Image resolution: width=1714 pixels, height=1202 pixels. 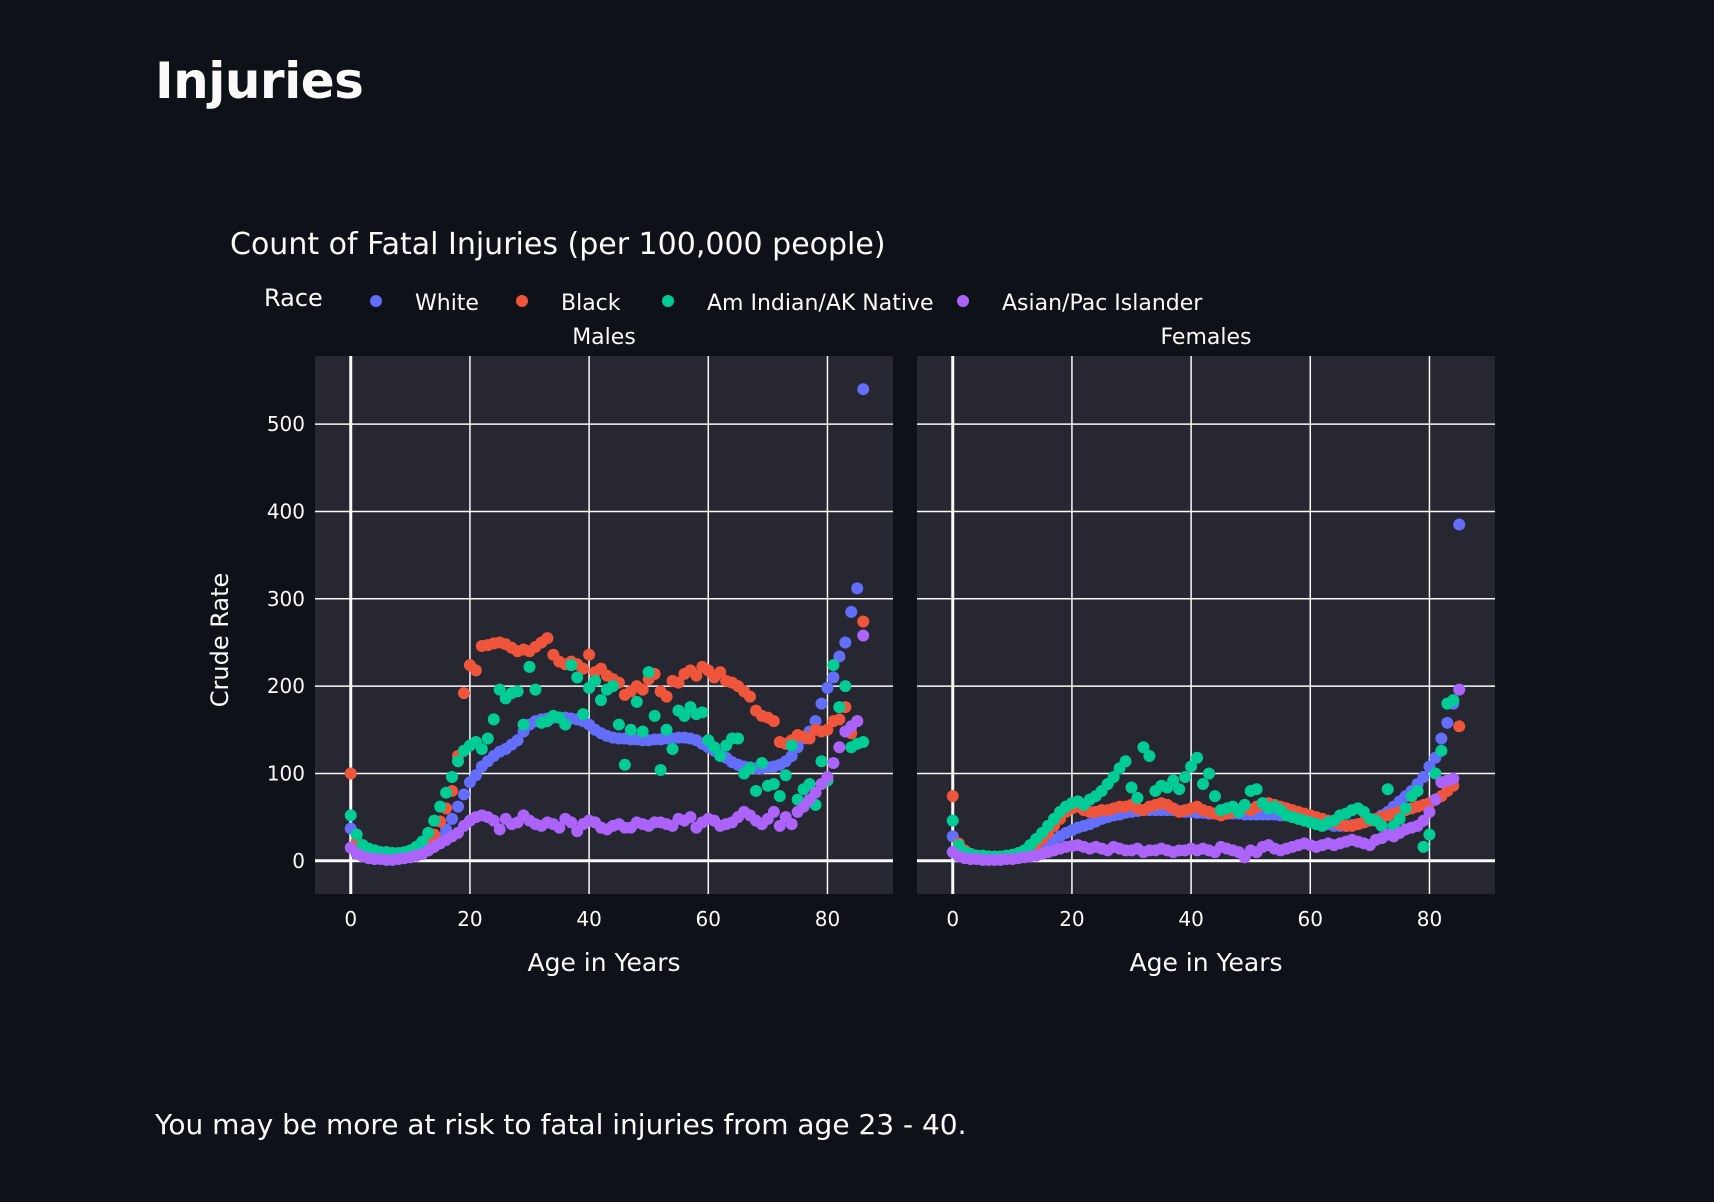 What do you see at coordinates (424, 303) in the screenshot?
I see `legend-item-white: White` at bounding box center [424, 303].